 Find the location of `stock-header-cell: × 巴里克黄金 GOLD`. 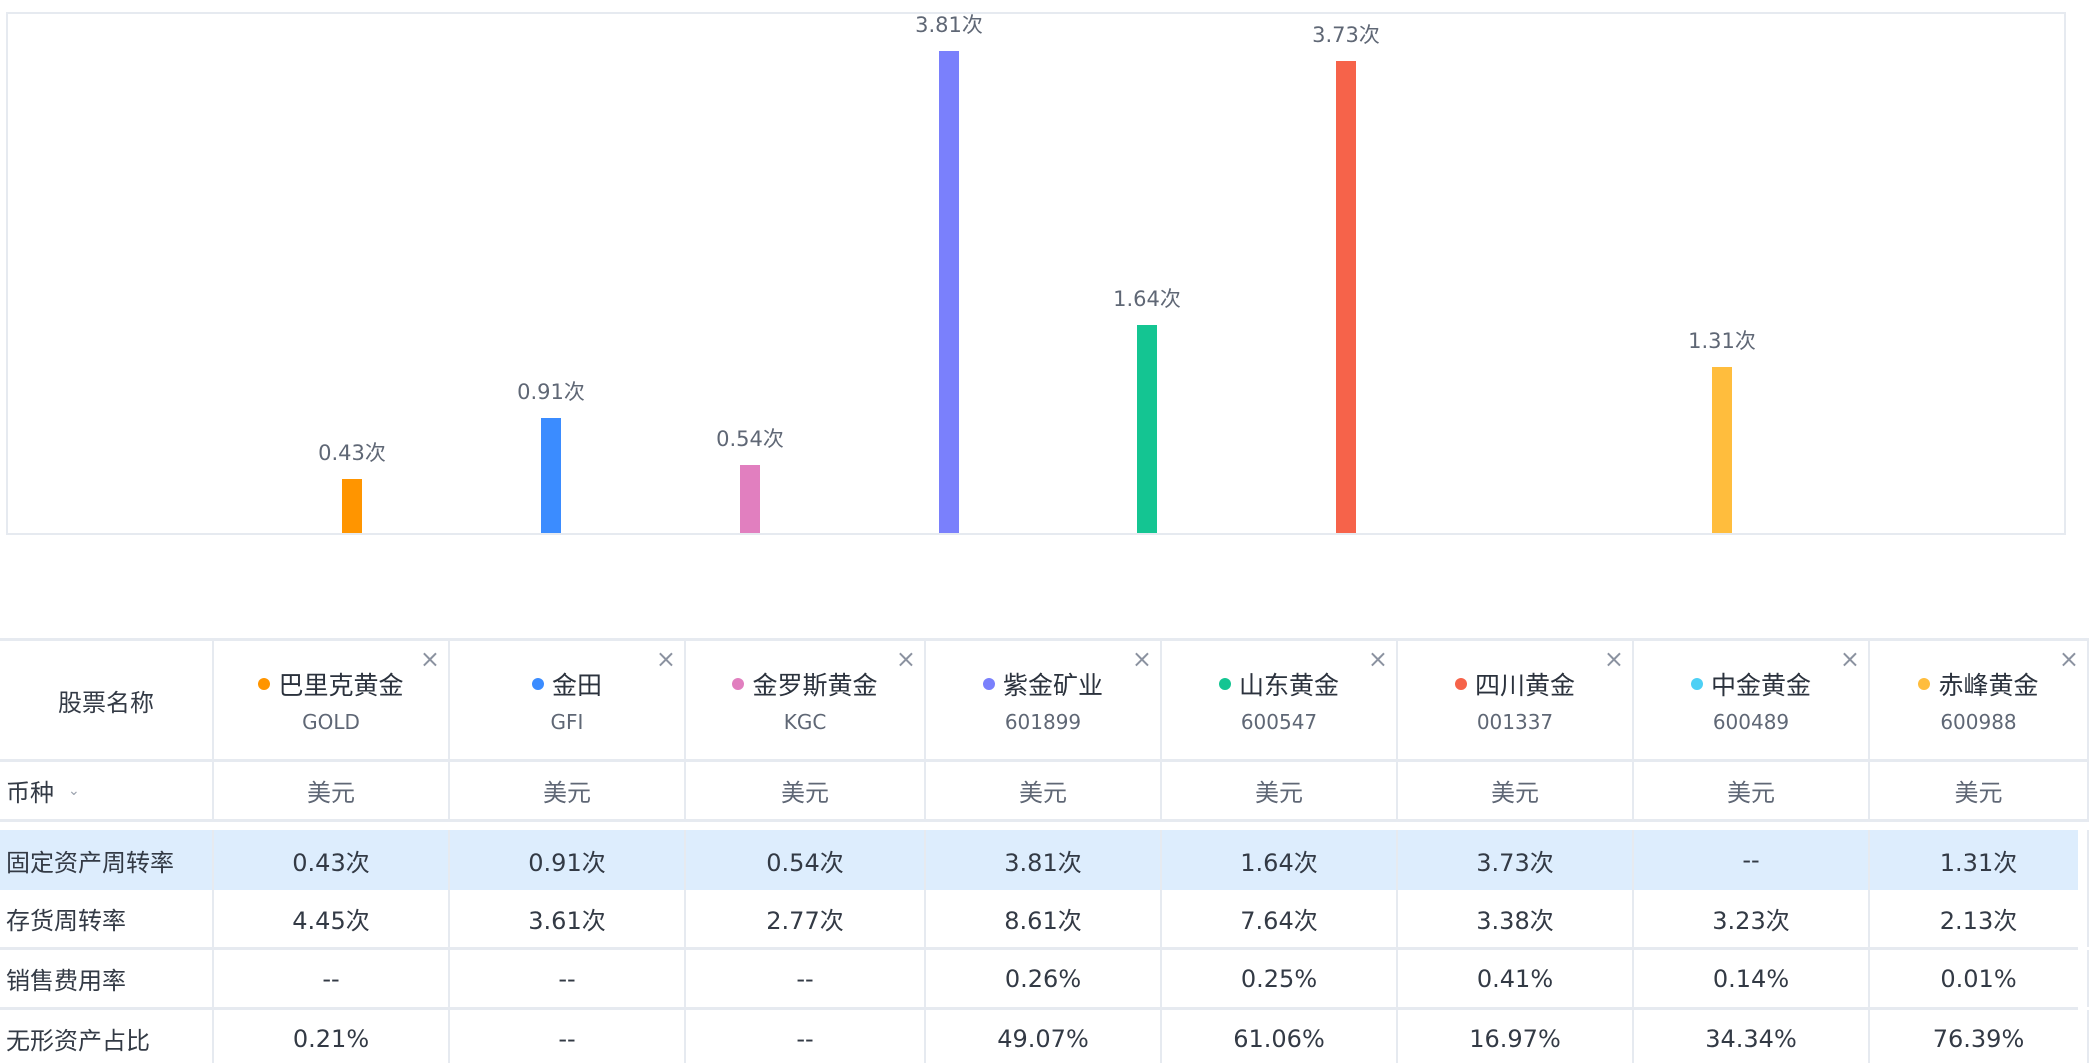

stock-header-cell: × 巴里克黄金 GOLD is located at coordinates (332, 700).